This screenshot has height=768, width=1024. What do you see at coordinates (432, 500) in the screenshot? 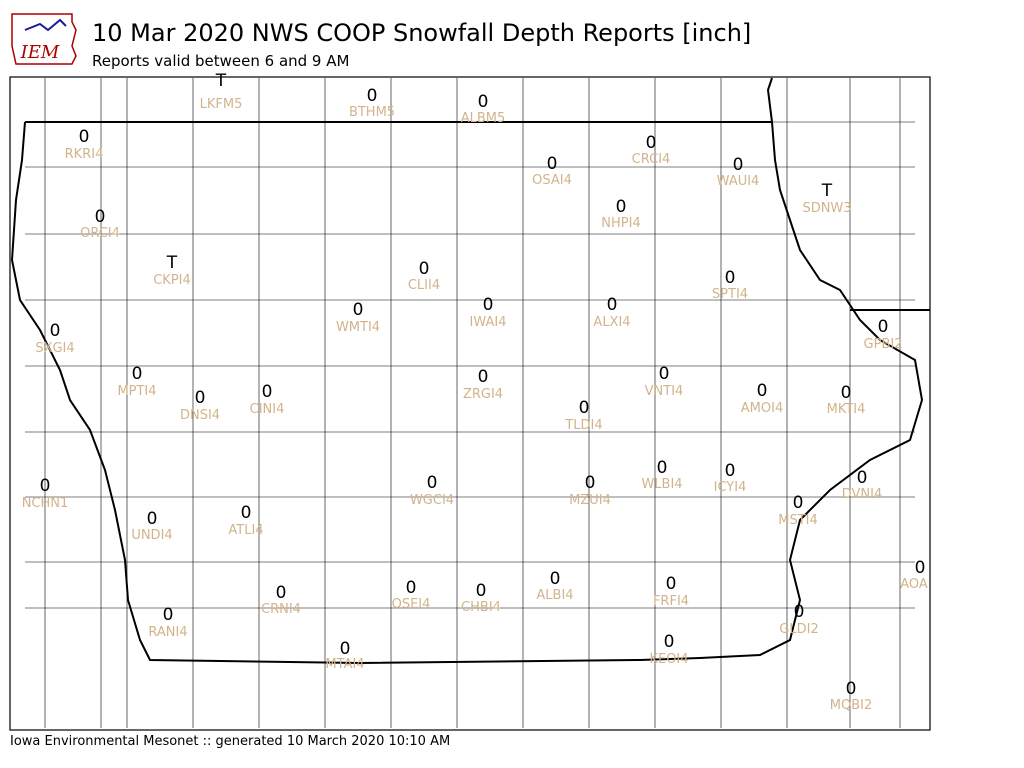
I see `station-id: WGCI4` at bounding box center [432, 500].